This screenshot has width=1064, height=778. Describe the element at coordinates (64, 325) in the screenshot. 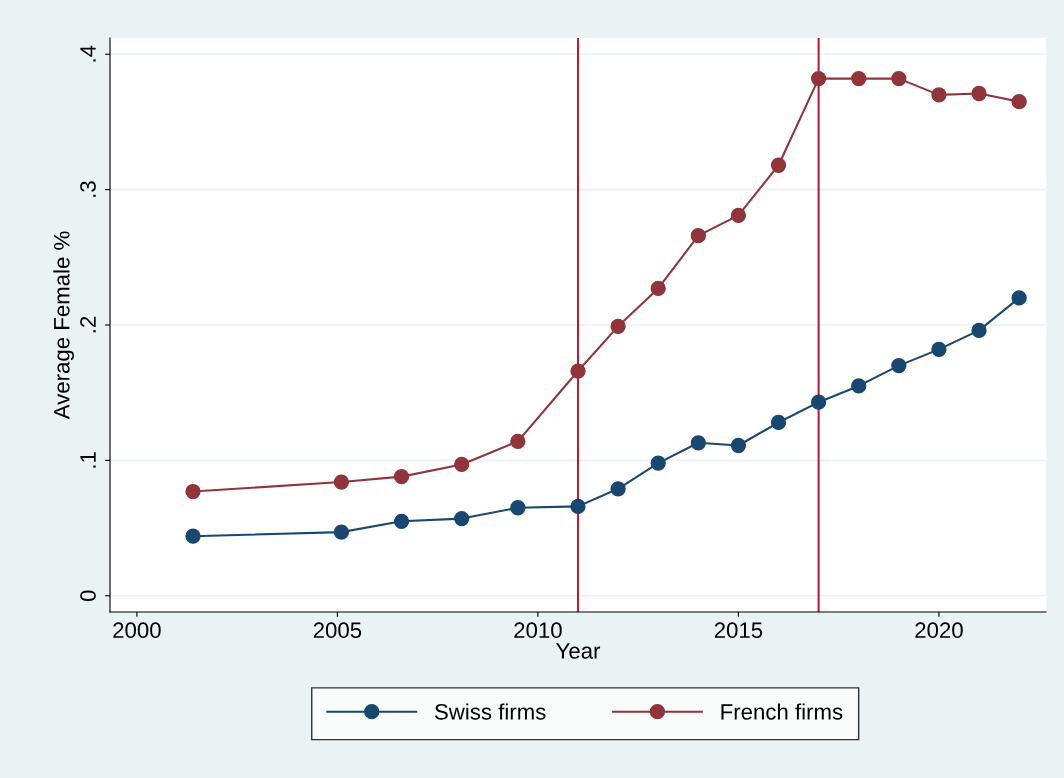

I see `y-axis-title: Average Female %` at that location.